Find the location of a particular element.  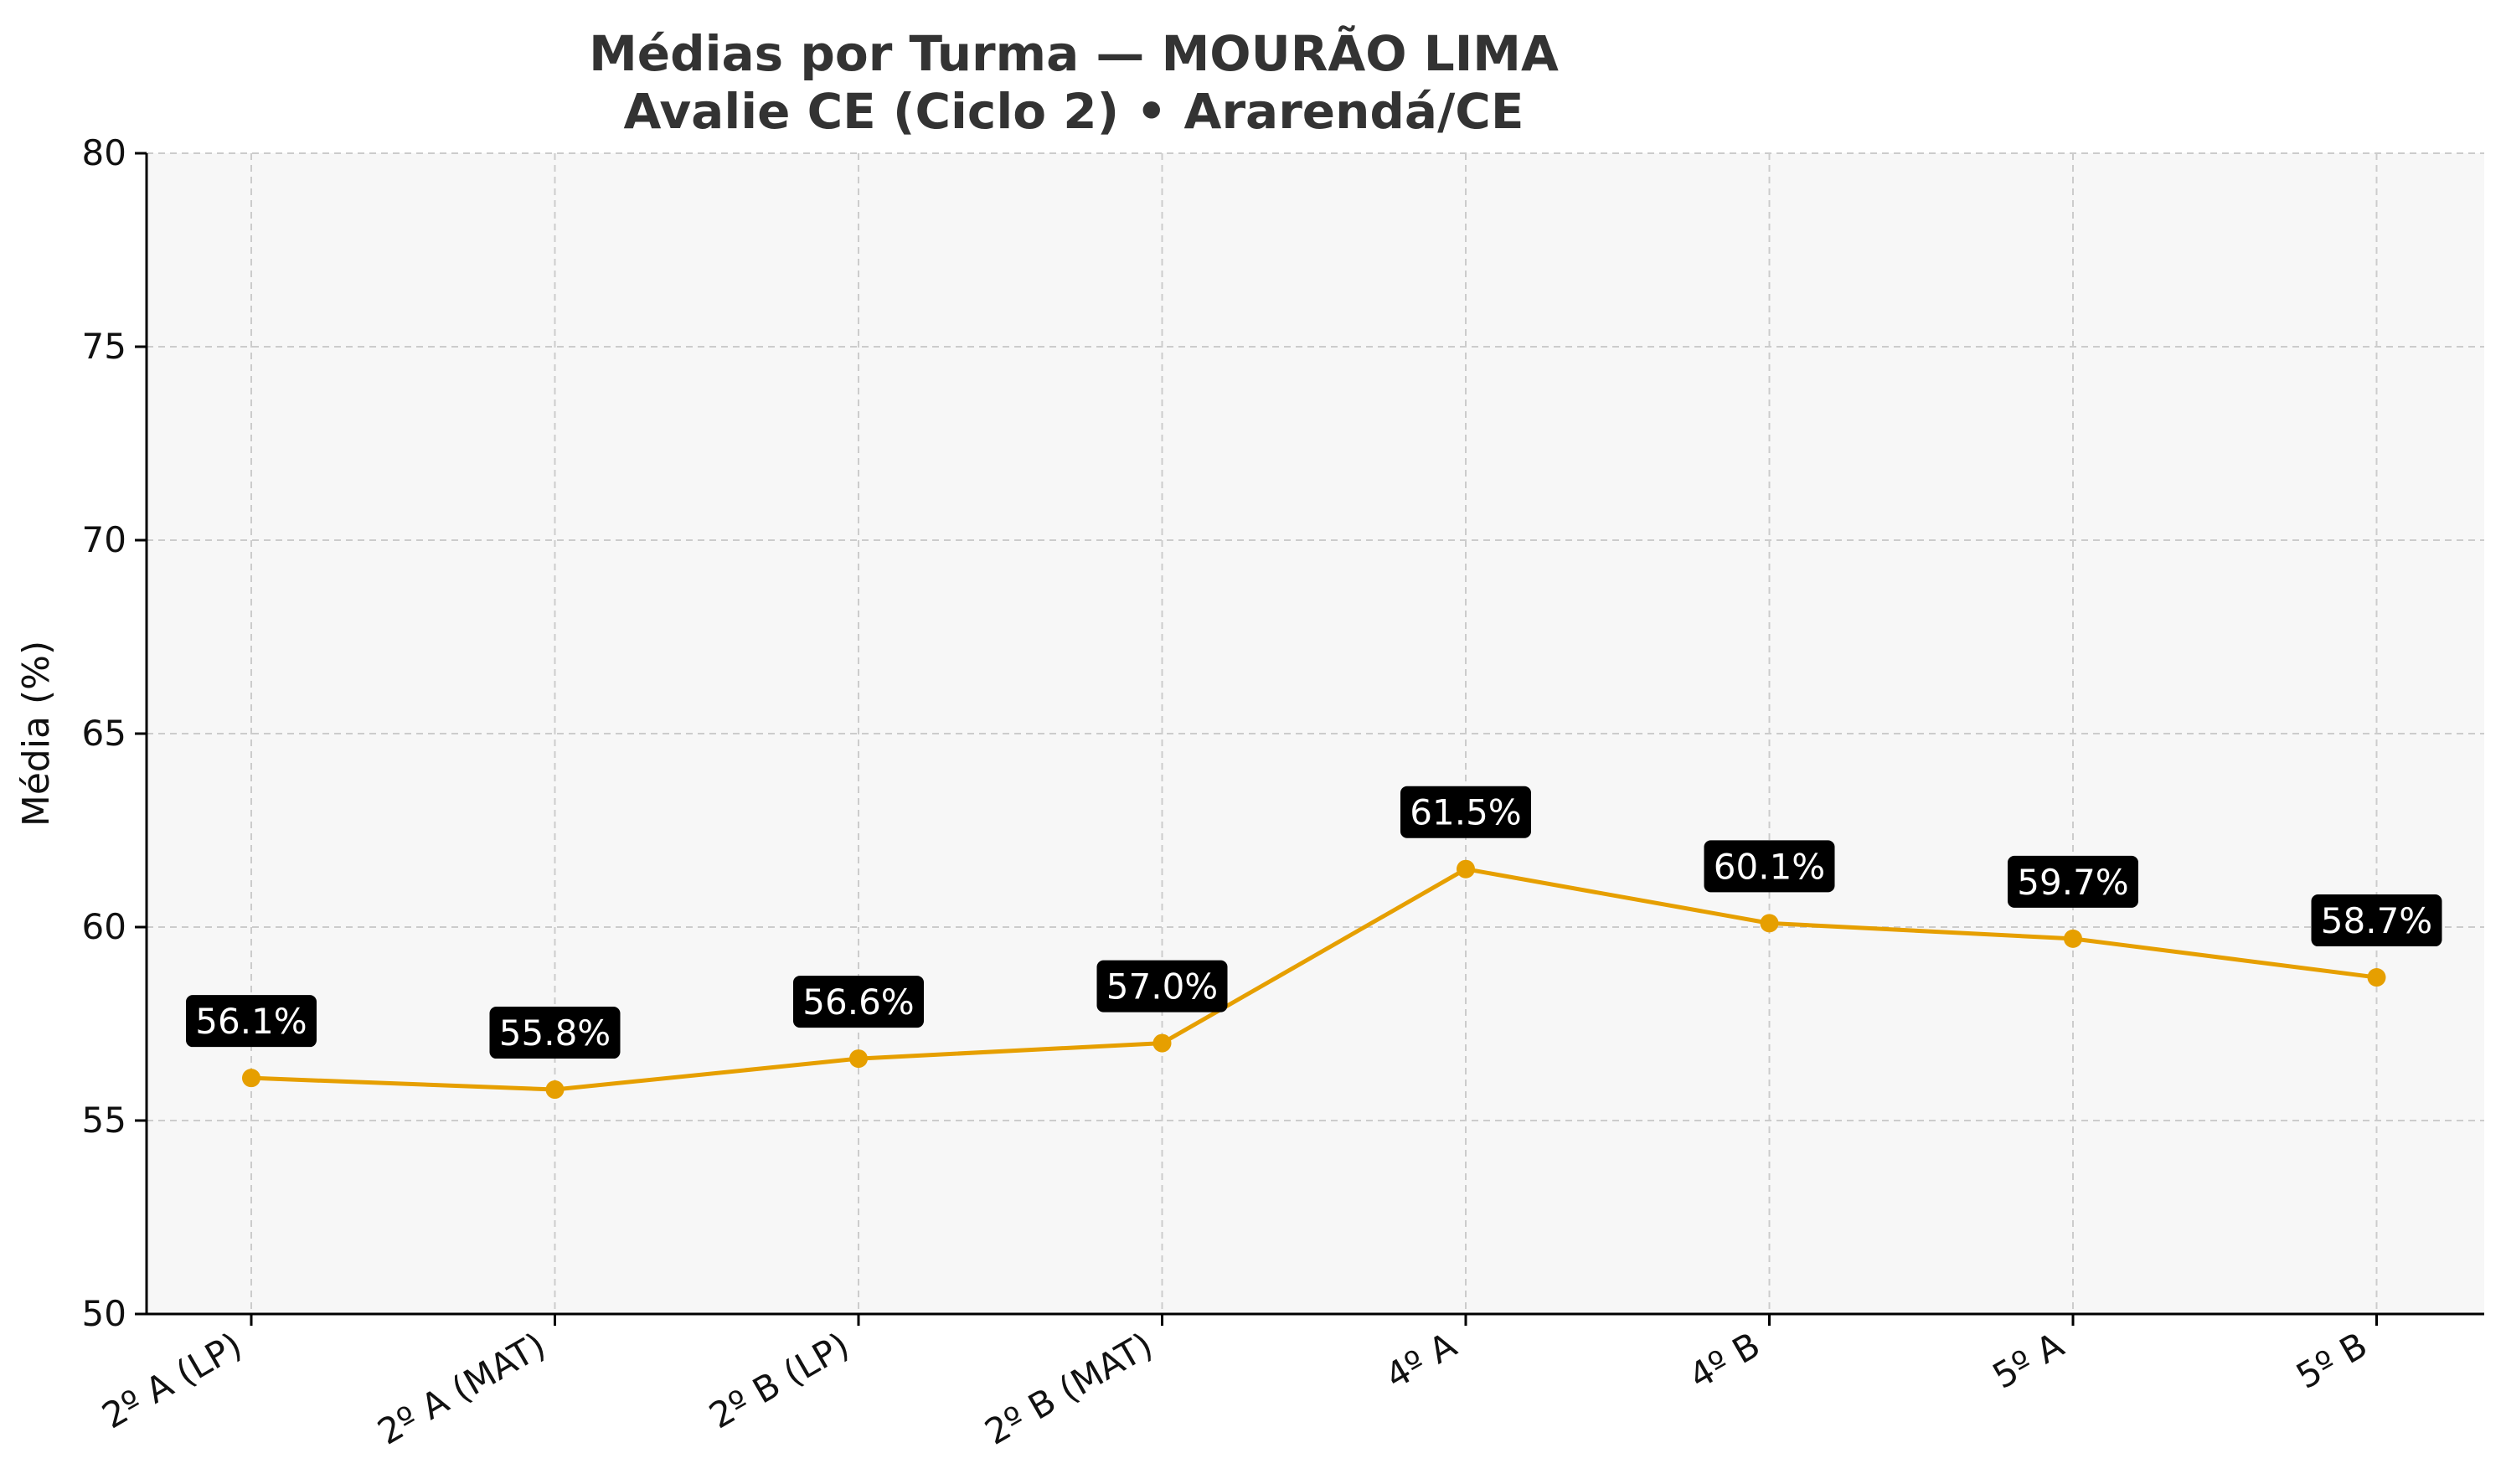

series-layer is located at coordinates (1314, 979).